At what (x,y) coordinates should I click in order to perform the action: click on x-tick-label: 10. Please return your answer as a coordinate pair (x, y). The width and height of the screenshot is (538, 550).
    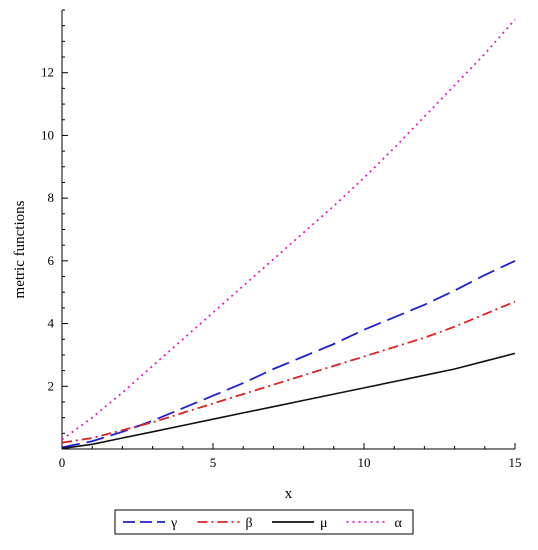
    Looking at the image, I should click on (364, 462).